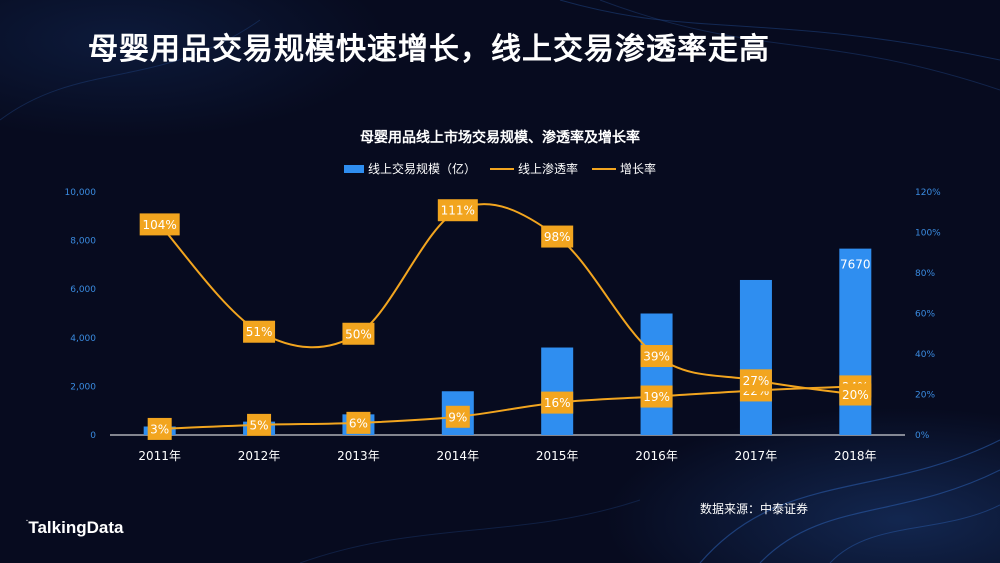  What do you see at coordinates (922, 436) in the screenshot?
I see `y-right-tick-label: 0%` at bounding box center [922, 436].